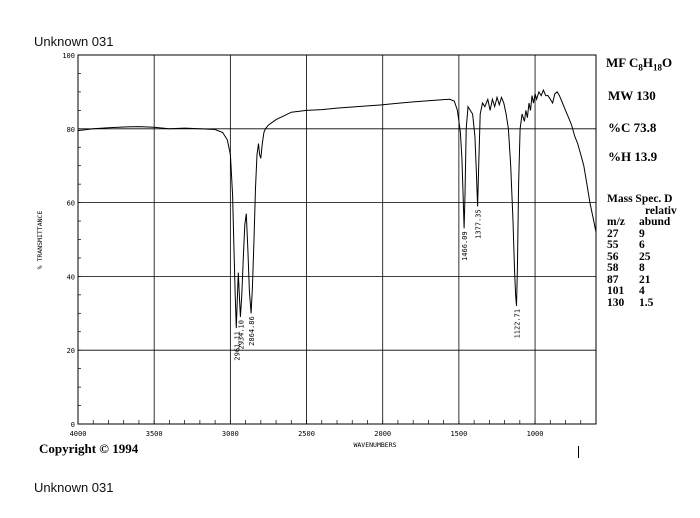  I want to click on x-axis-label: WAVENUMBERS, so click(374, 445).